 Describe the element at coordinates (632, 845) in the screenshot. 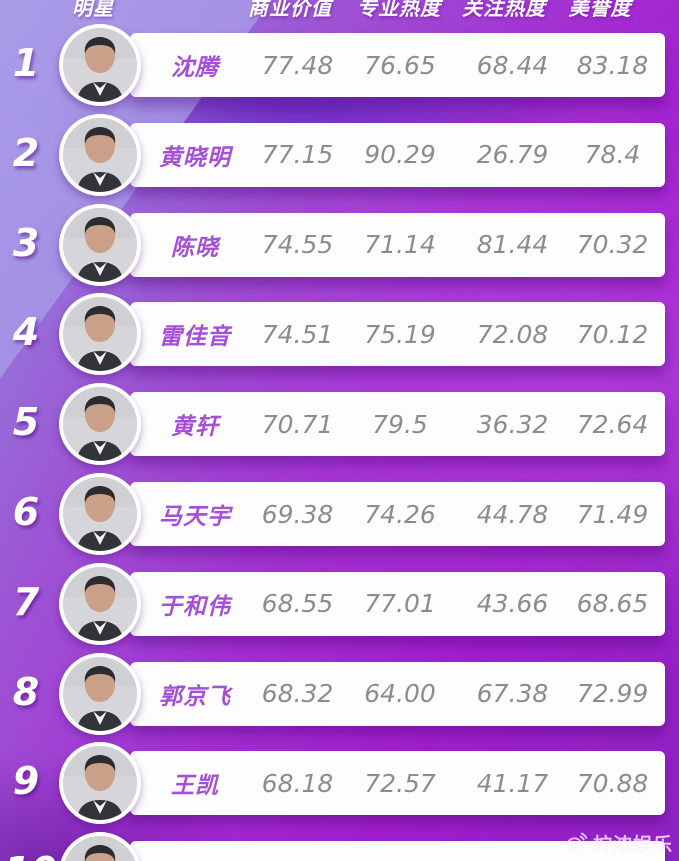

I see `watermark-label: 柠浓娱乐` at that location.